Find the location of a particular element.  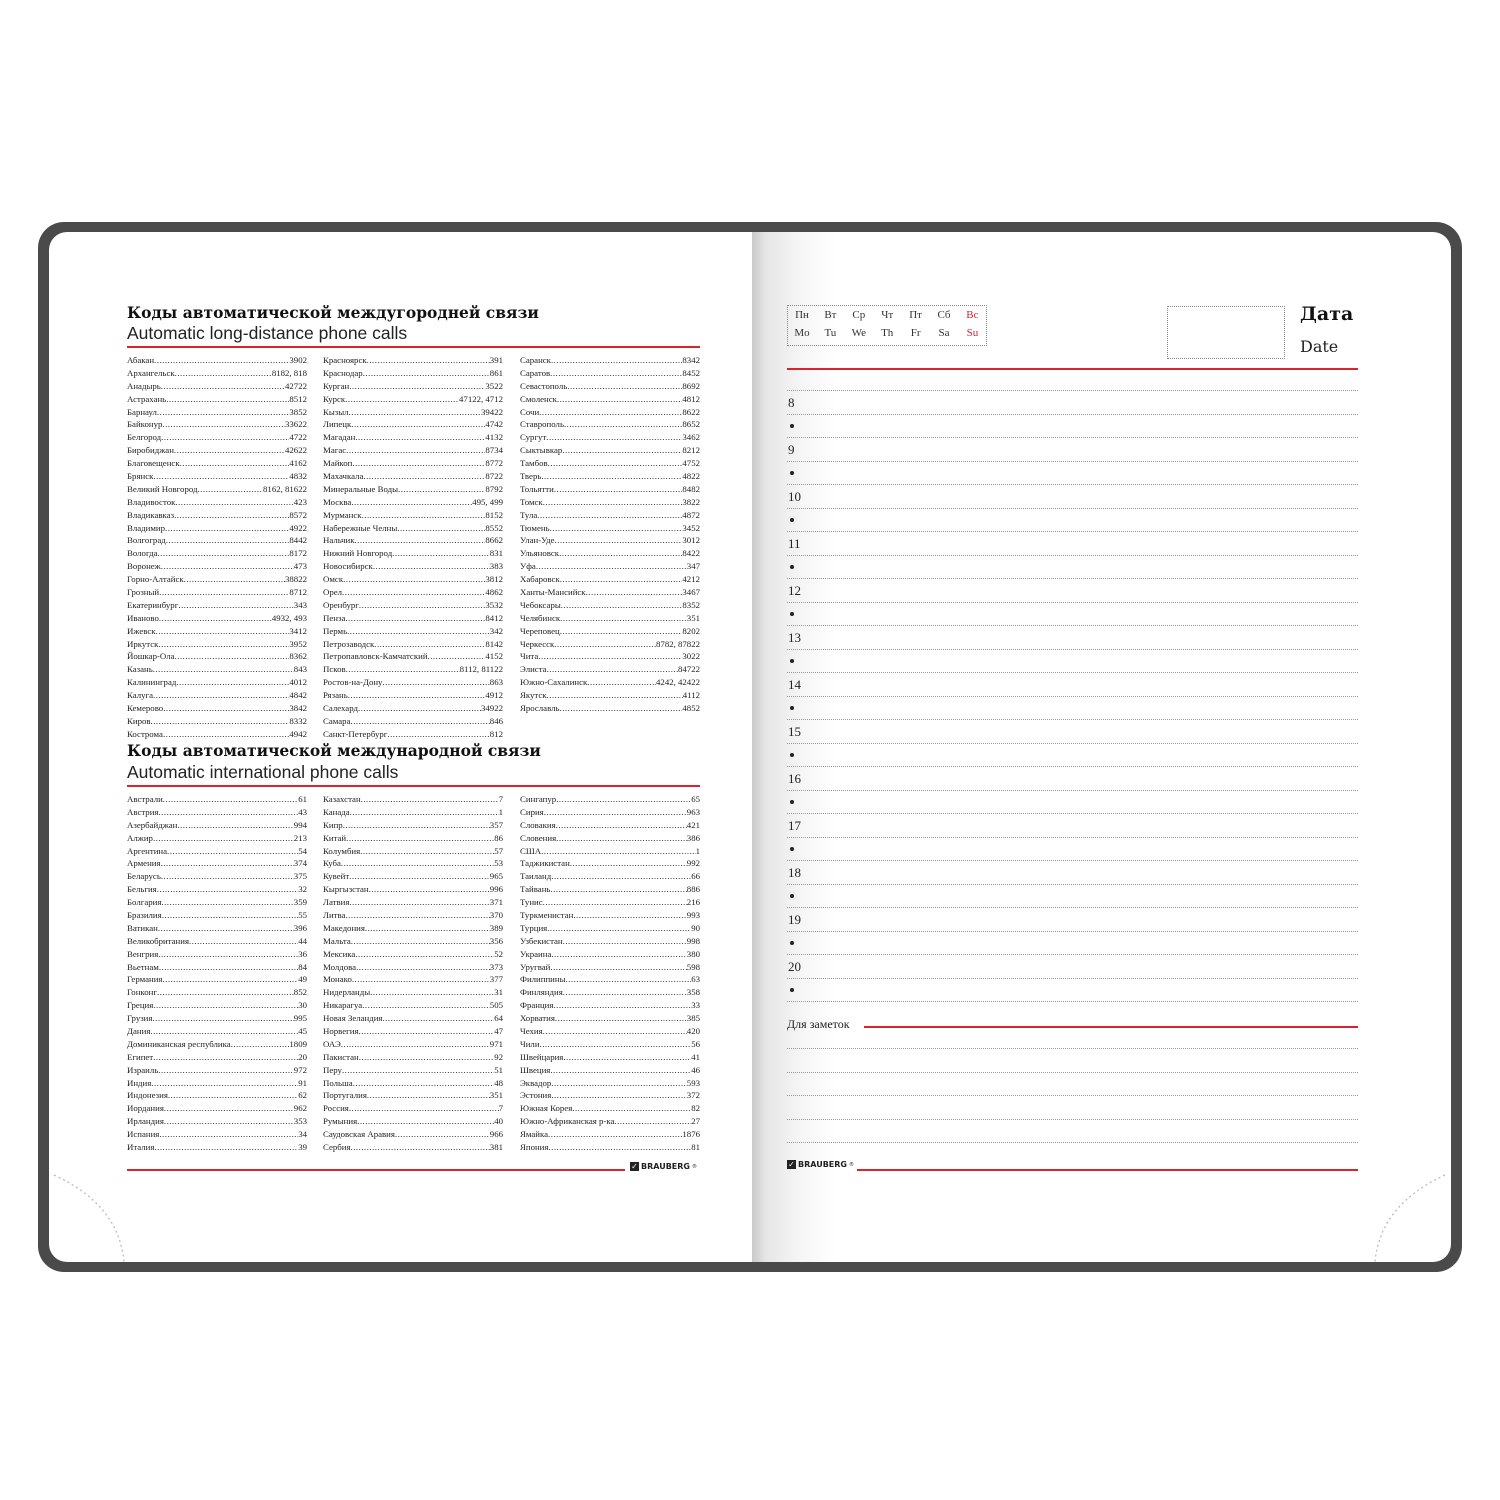

place-name: Тольятти is located at coordinates (537, 488).